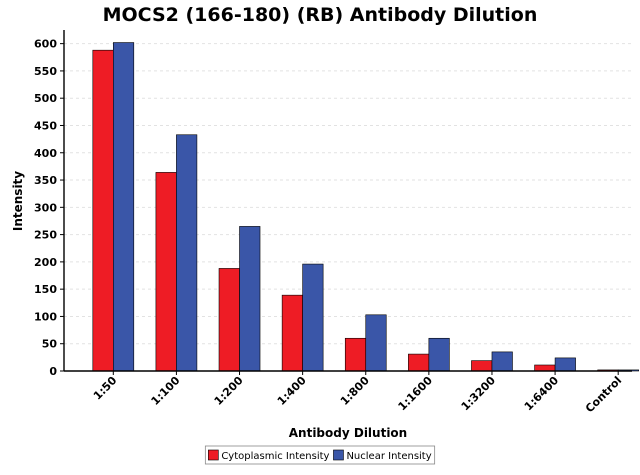 This screenshot has height=475, width=640. What do you see at coordinates (320, 15) in the screenshot?
I see `chart-title: MOCS2 (166-180) (RB) Antibody Dilution` at bounding box center [320, 15].